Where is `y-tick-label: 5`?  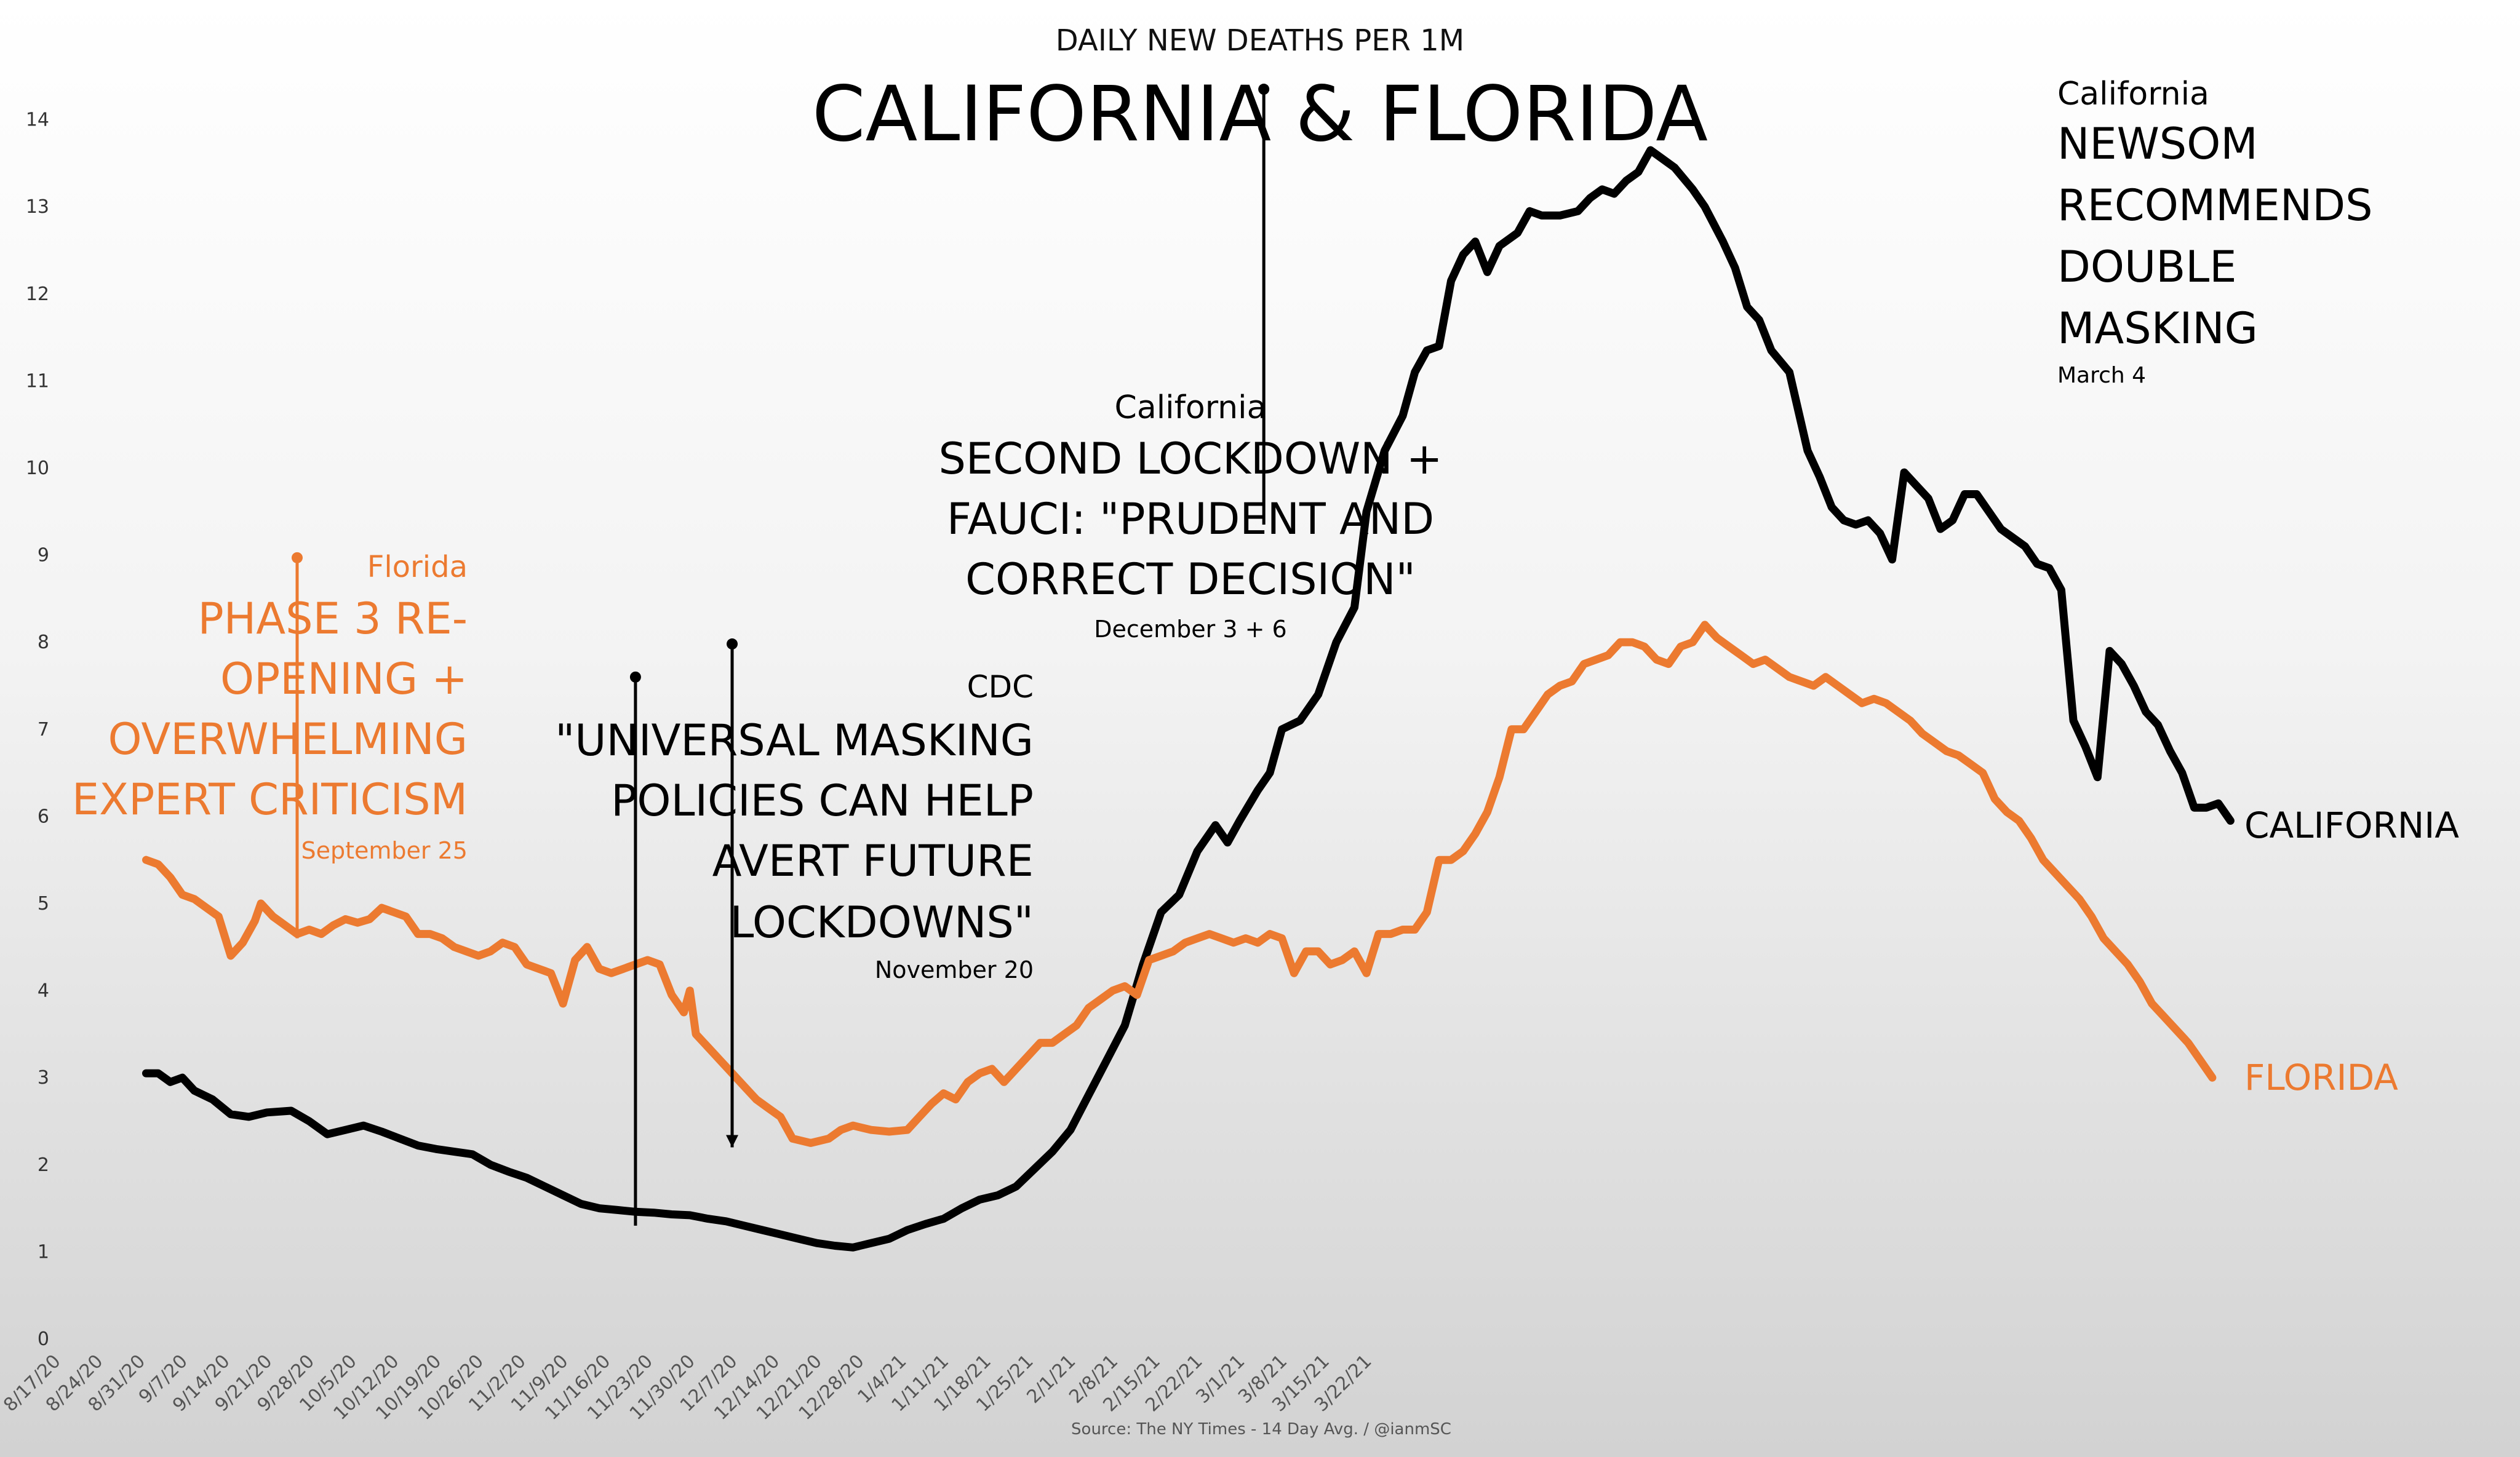
y-tick-label: 5 is located at coordinates (43, 904).